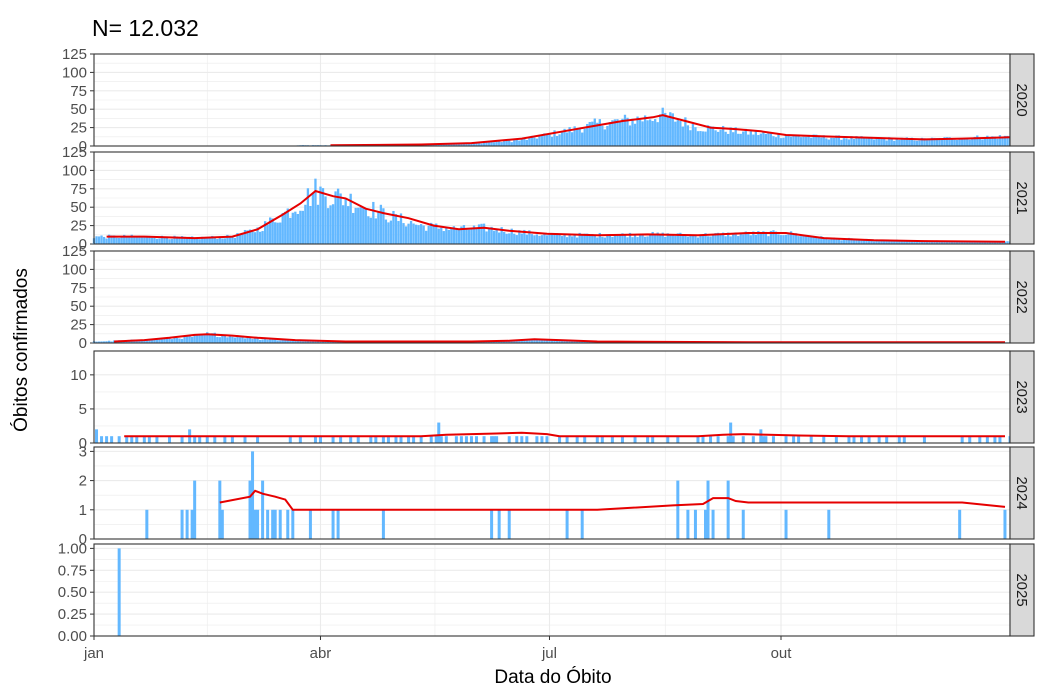  Describe the element at coordinates (78, 128) in the screenshot. I see `y-tick-label: 25` at that location.